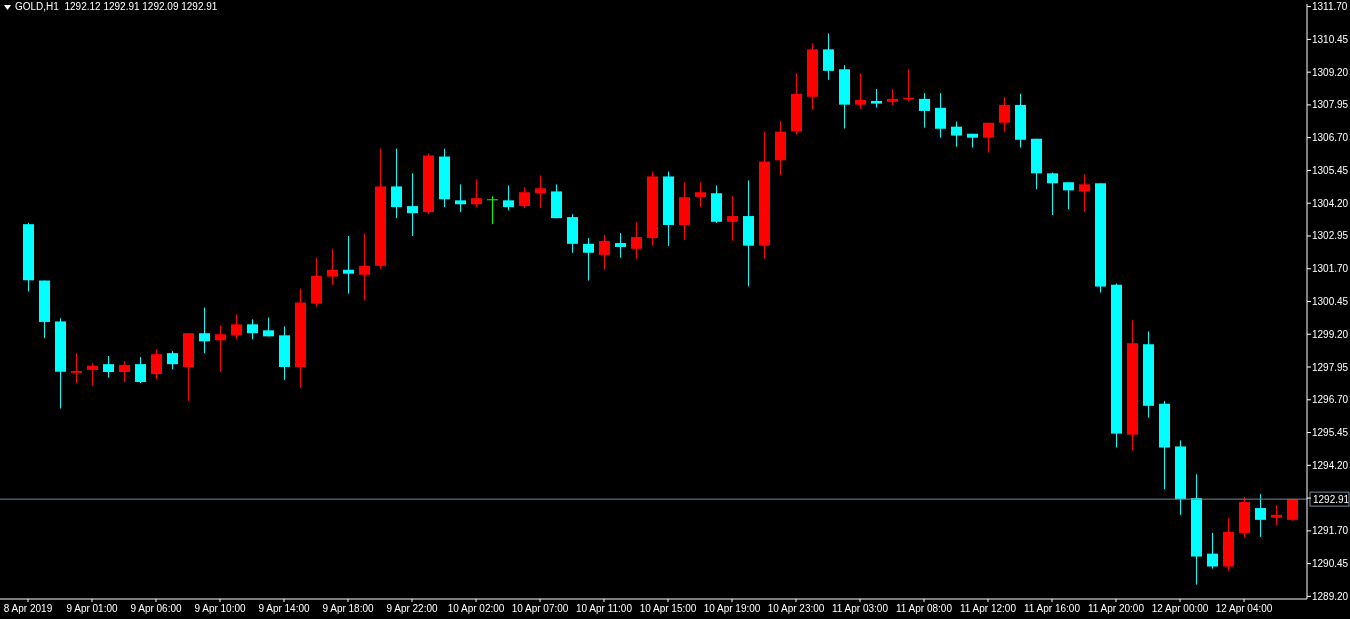 This screenshot has height=619, width=1350. Describe the element at coordinates (348, 608) in the screenshot. I see `x-tick-label: 9 Apr 18:00` at that location.